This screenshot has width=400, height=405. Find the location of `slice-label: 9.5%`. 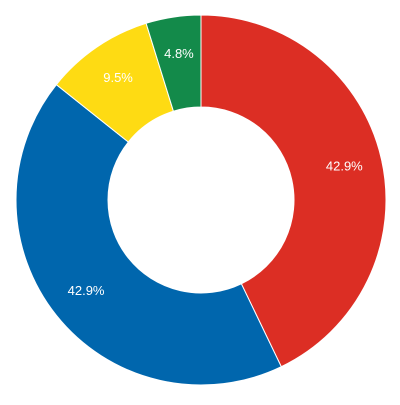

slice-label: 9.5% is located at coordinates (118, 77).